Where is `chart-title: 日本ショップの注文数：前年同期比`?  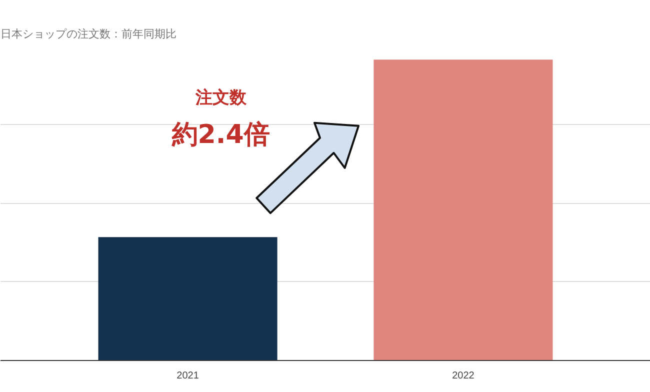 chart-title: 日本ショップの注文数：前年同期比 is located at coordinates (88, 34).